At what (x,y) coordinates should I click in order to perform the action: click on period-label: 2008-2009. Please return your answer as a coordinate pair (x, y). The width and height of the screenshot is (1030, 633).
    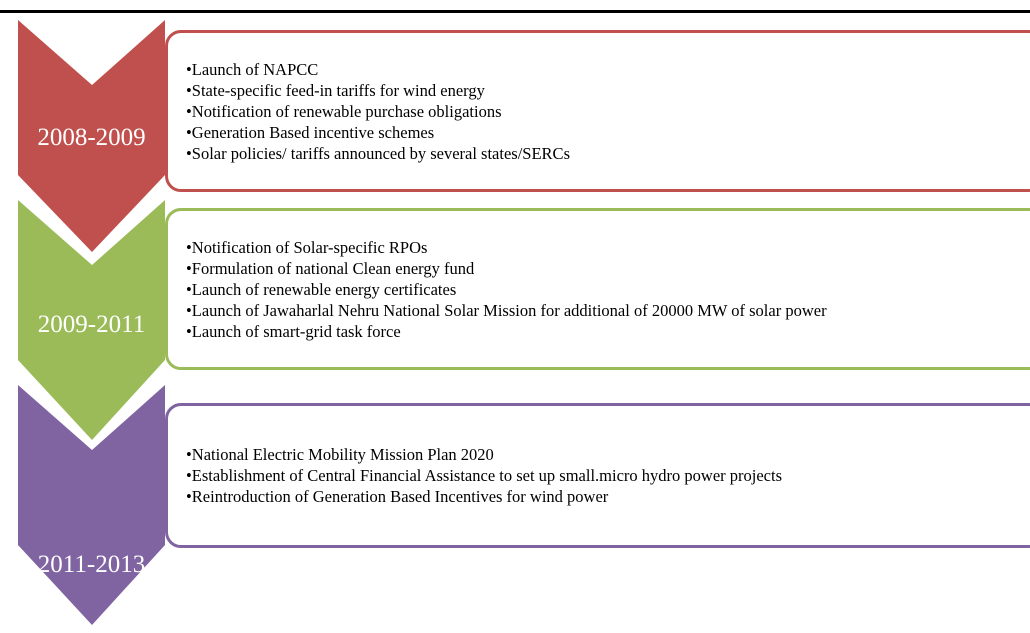
    Looking at the image, I should click on (91, 137).